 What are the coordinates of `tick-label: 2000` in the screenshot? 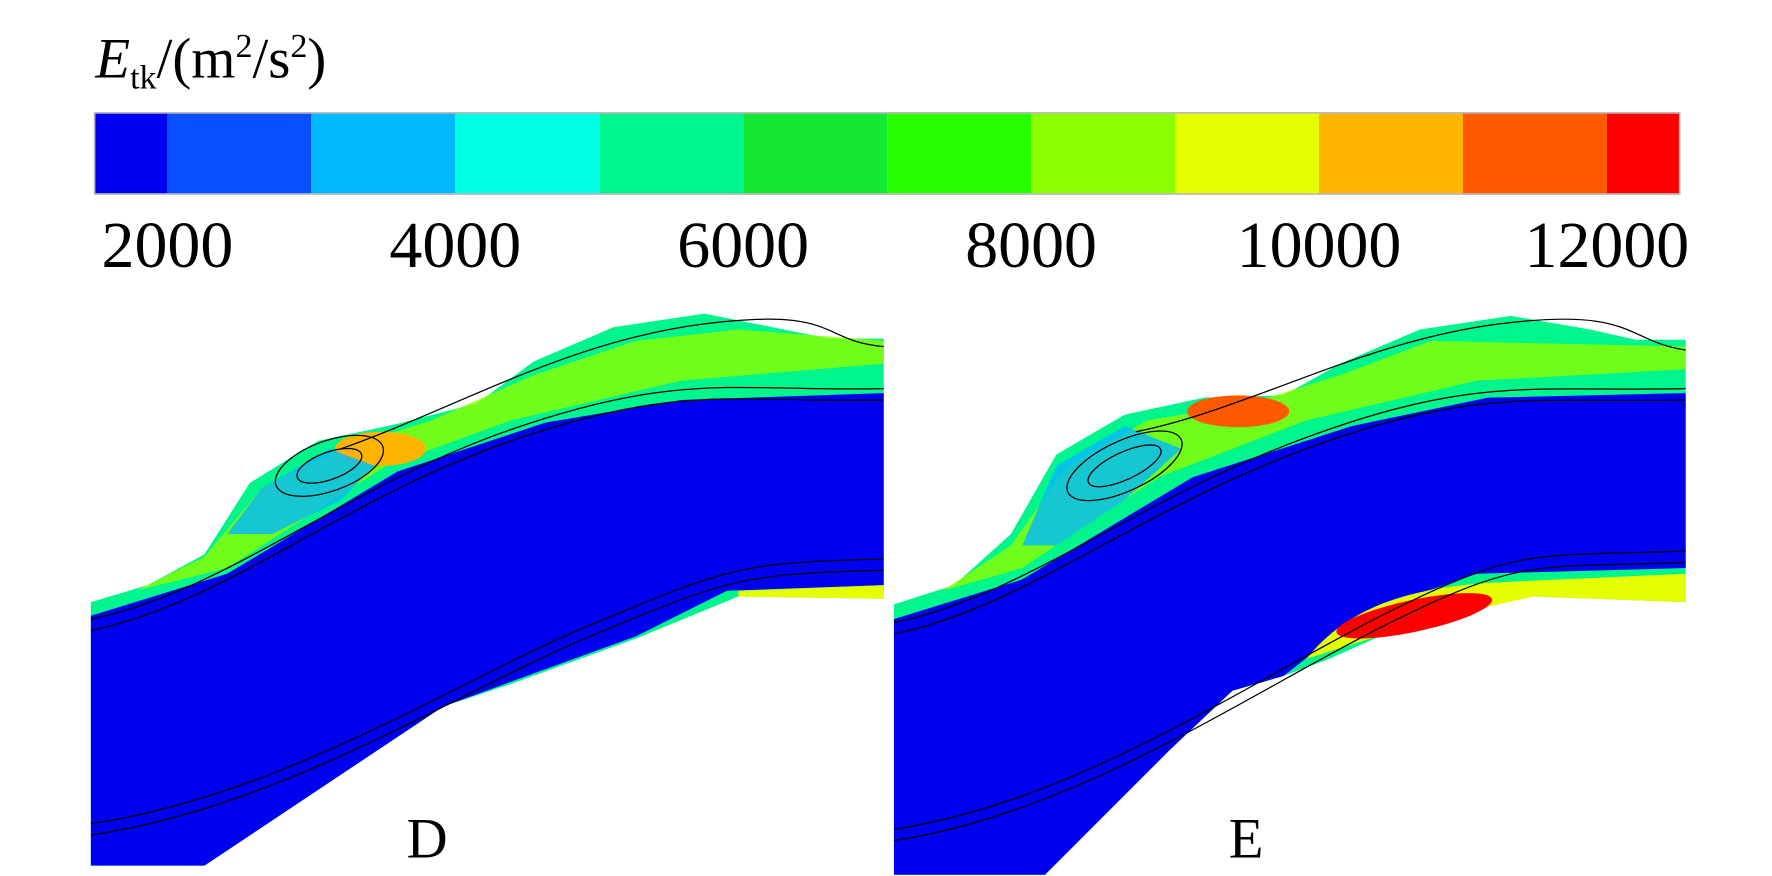 It's located at (168, 245).